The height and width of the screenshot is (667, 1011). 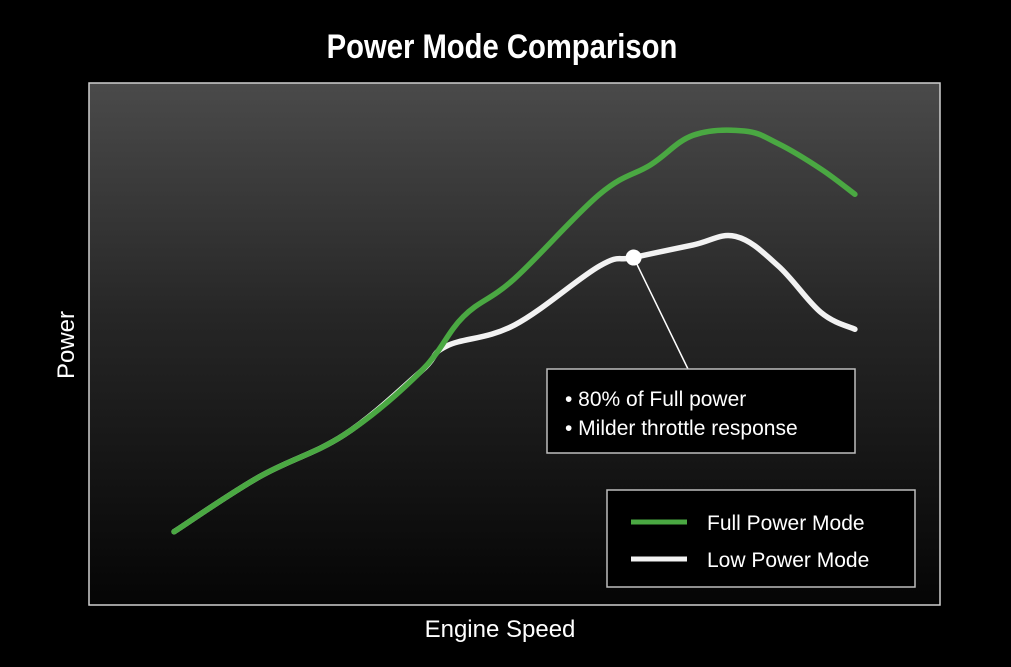 What do you see at coordinates (660, 313) in the screenshot?
I see `annotation-leader-line` at bounding box center [660, 313].